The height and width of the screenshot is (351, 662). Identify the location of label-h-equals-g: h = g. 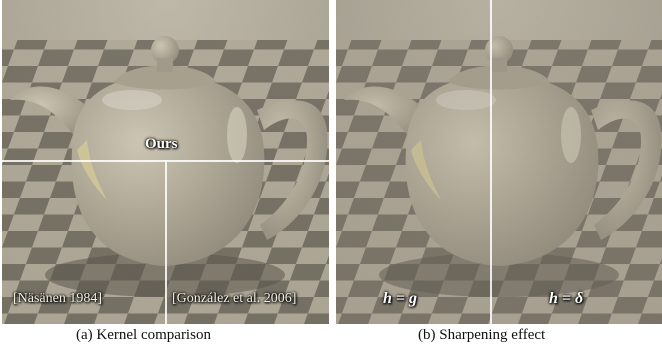
(400, 298).